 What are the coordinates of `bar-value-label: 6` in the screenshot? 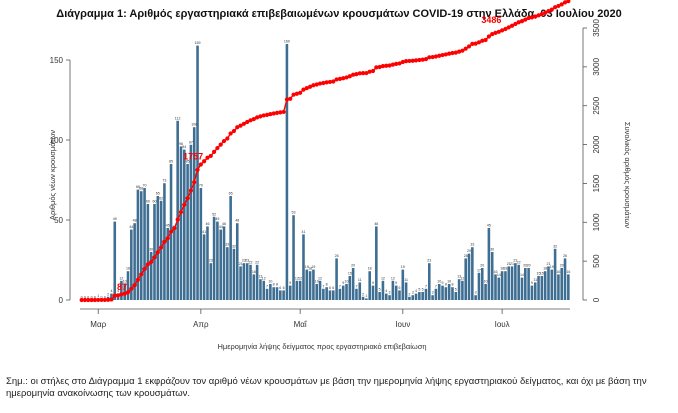 It's located at (399, 288).